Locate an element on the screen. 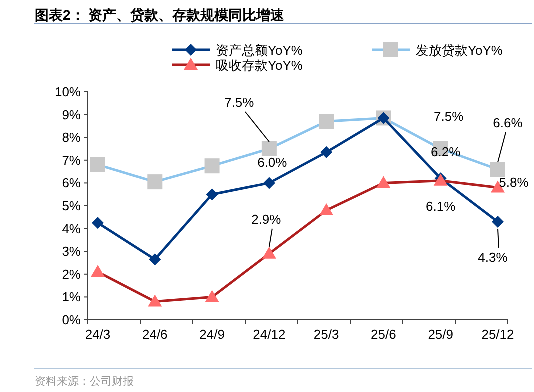  y-tick-label: 1% is located at coordinates (72, 297).